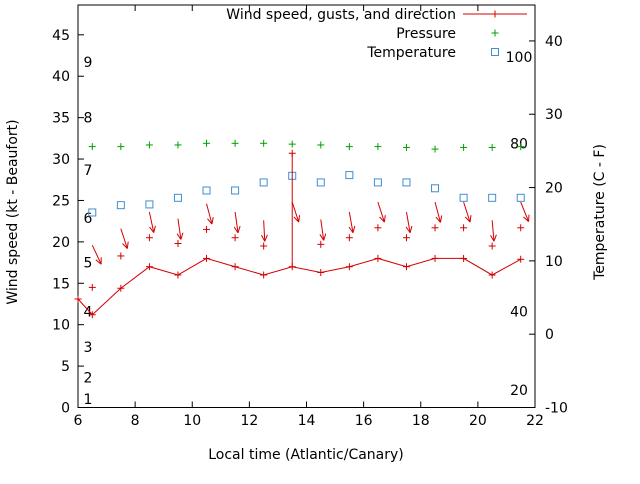  What do you see at coordinates (88, 264) in the screenshot?
I see `beaufort-label: 5` at bounding box center [88, 264].